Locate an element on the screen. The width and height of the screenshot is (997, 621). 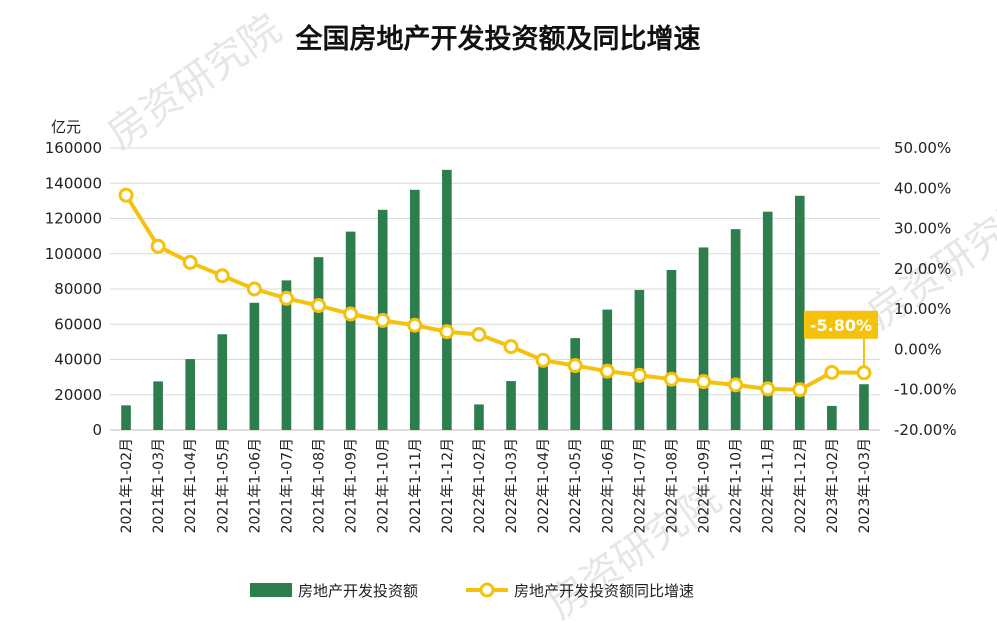
left-axis-unit: 亿元 is located at coordinates (66, 127).